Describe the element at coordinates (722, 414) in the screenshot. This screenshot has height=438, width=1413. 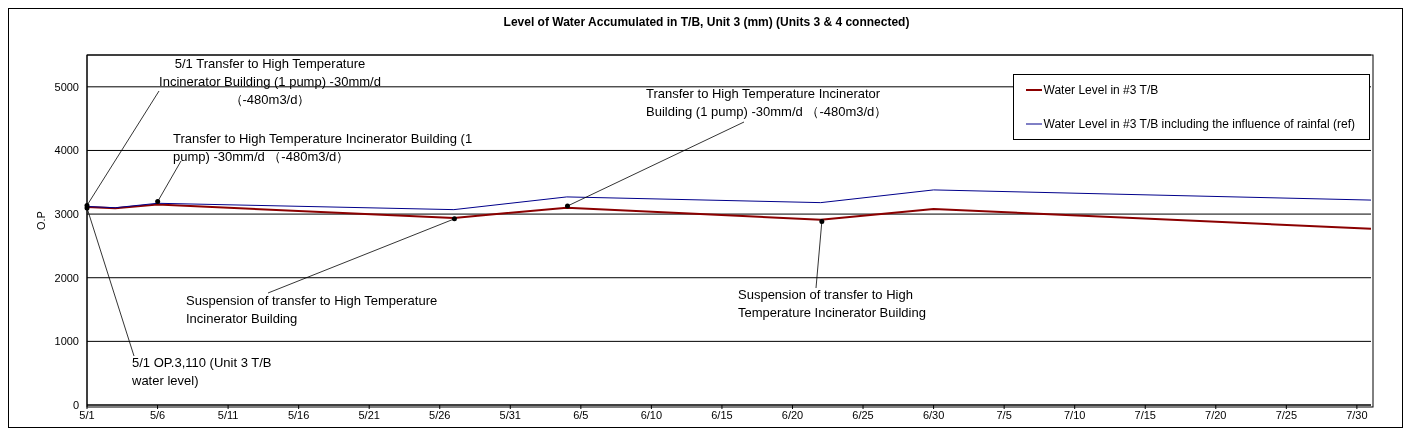
I see `x-tick-label: 6/15` at that location.